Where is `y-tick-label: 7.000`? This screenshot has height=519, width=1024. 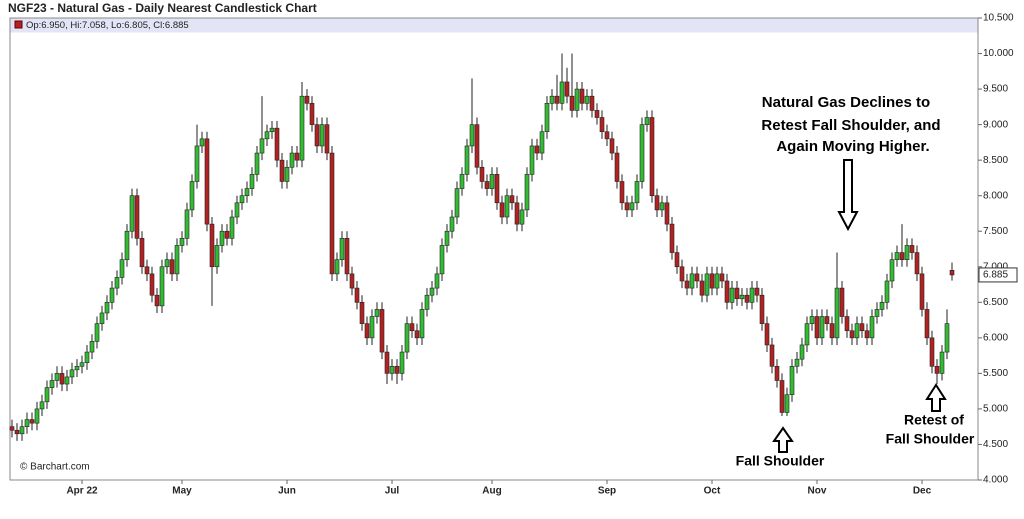
y-tick-label: 7.000 is located at coordinates (995, 266).